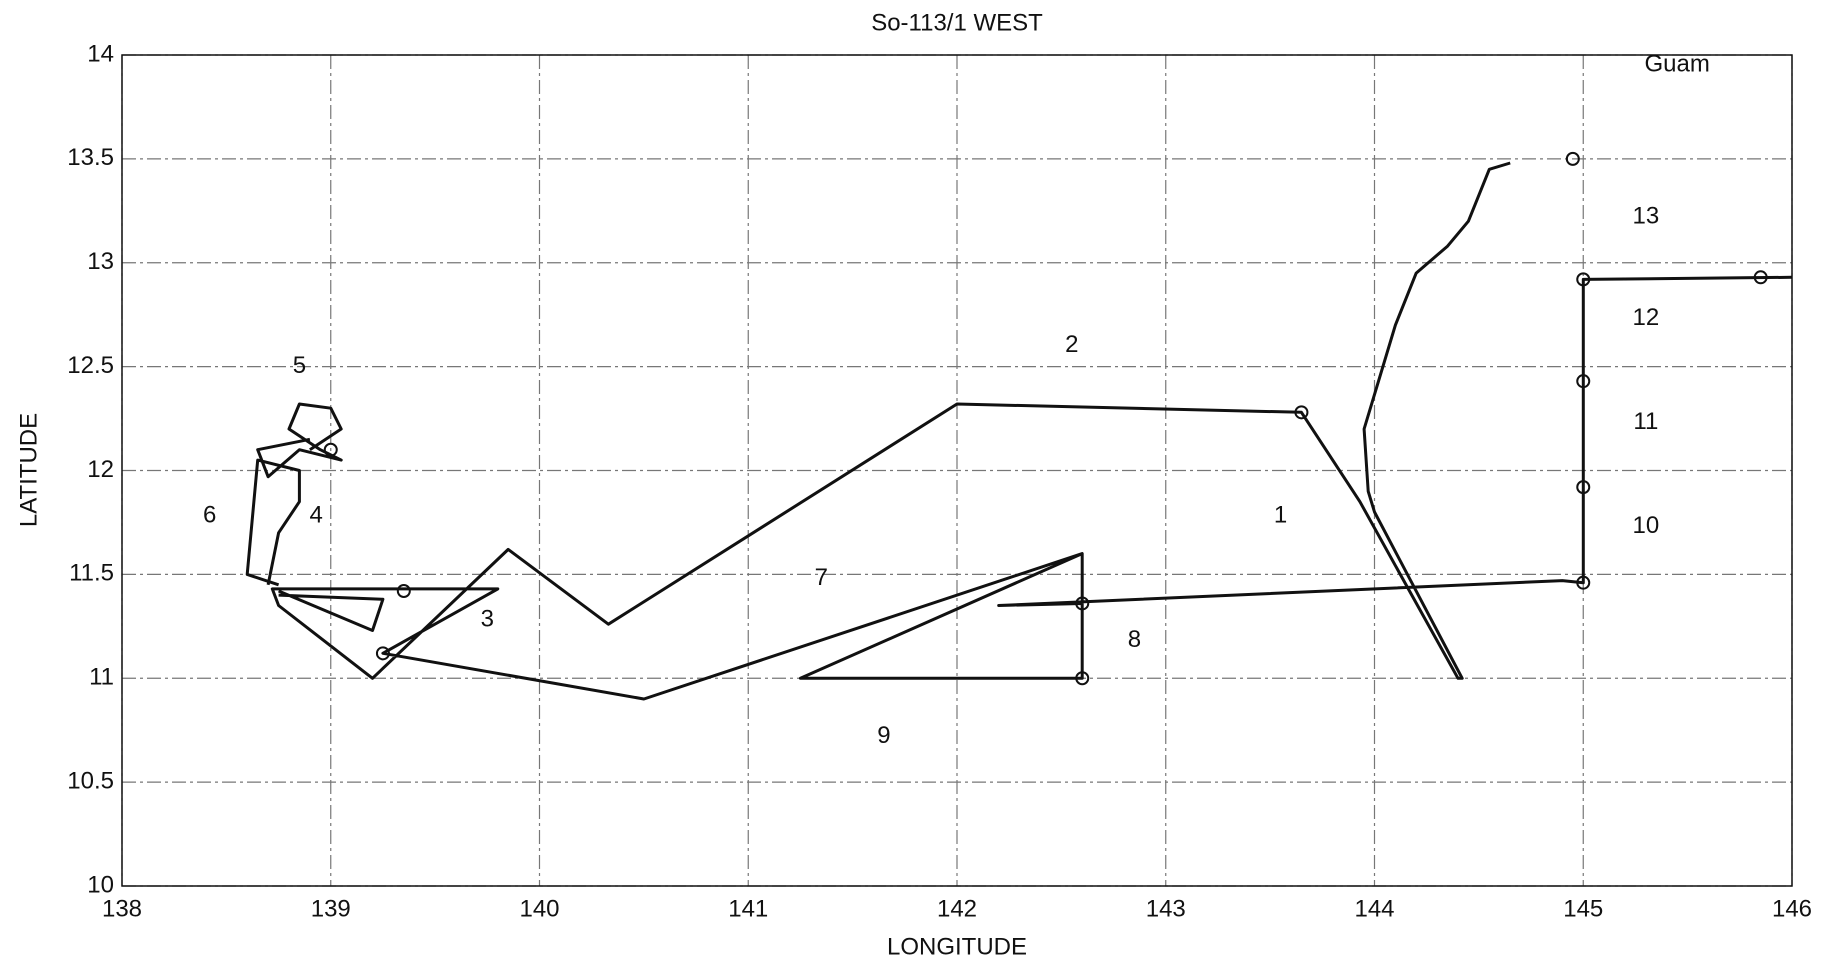 The image size is (1832, 965). Describe the element at coordinates (487, 618) in the screenshot. I see `annotation: 3` at that location.